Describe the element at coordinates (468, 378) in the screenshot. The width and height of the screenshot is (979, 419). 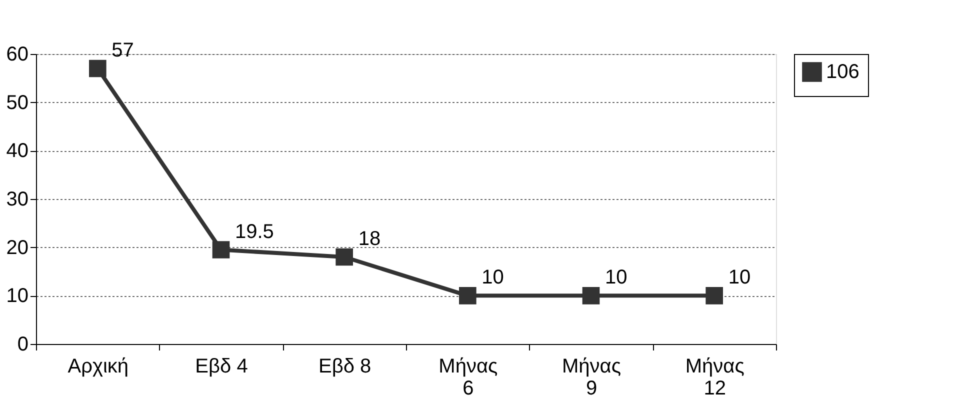
I see `x-tick-label: Μήνας 6` at that location.